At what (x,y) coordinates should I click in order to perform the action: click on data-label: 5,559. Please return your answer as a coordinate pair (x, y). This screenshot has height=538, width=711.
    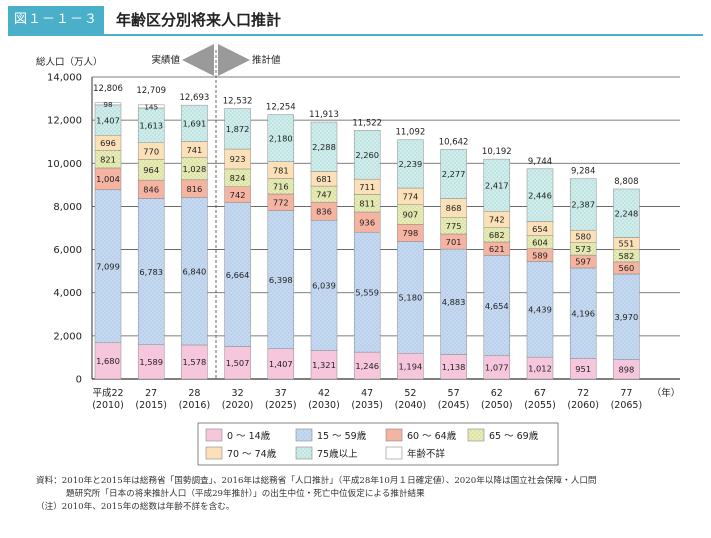
    Looking at the image, I should click on (367, 292).